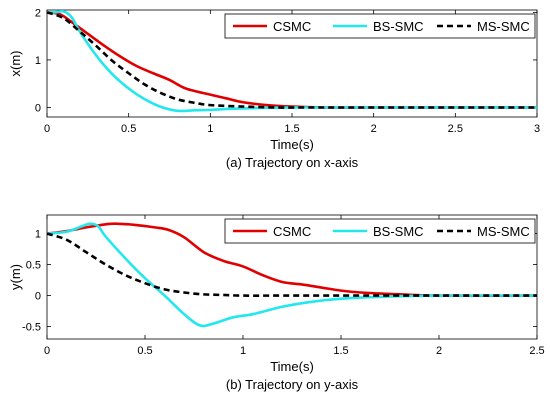 This screenshot has height=403, width=550. I want to click on y-tick-label: -0.5, so click(31, 328).